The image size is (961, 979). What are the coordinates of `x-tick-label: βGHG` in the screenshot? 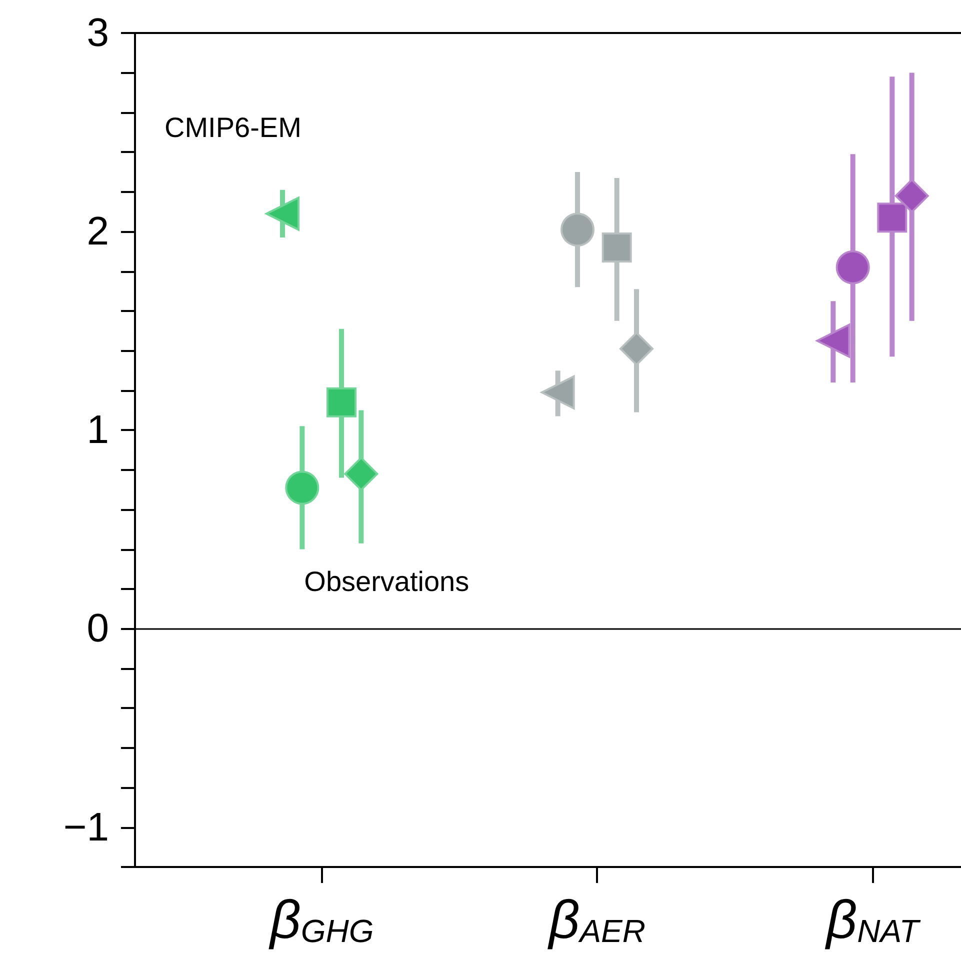 It's located at (321, 920).